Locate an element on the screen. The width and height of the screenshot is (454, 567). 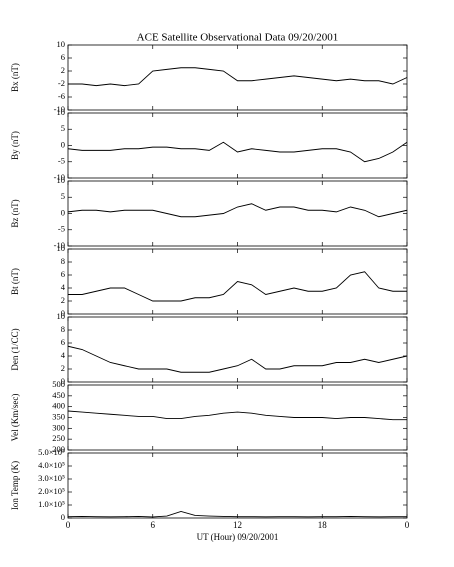
y-tick-label: 200 is located at coordinates (58, 449).